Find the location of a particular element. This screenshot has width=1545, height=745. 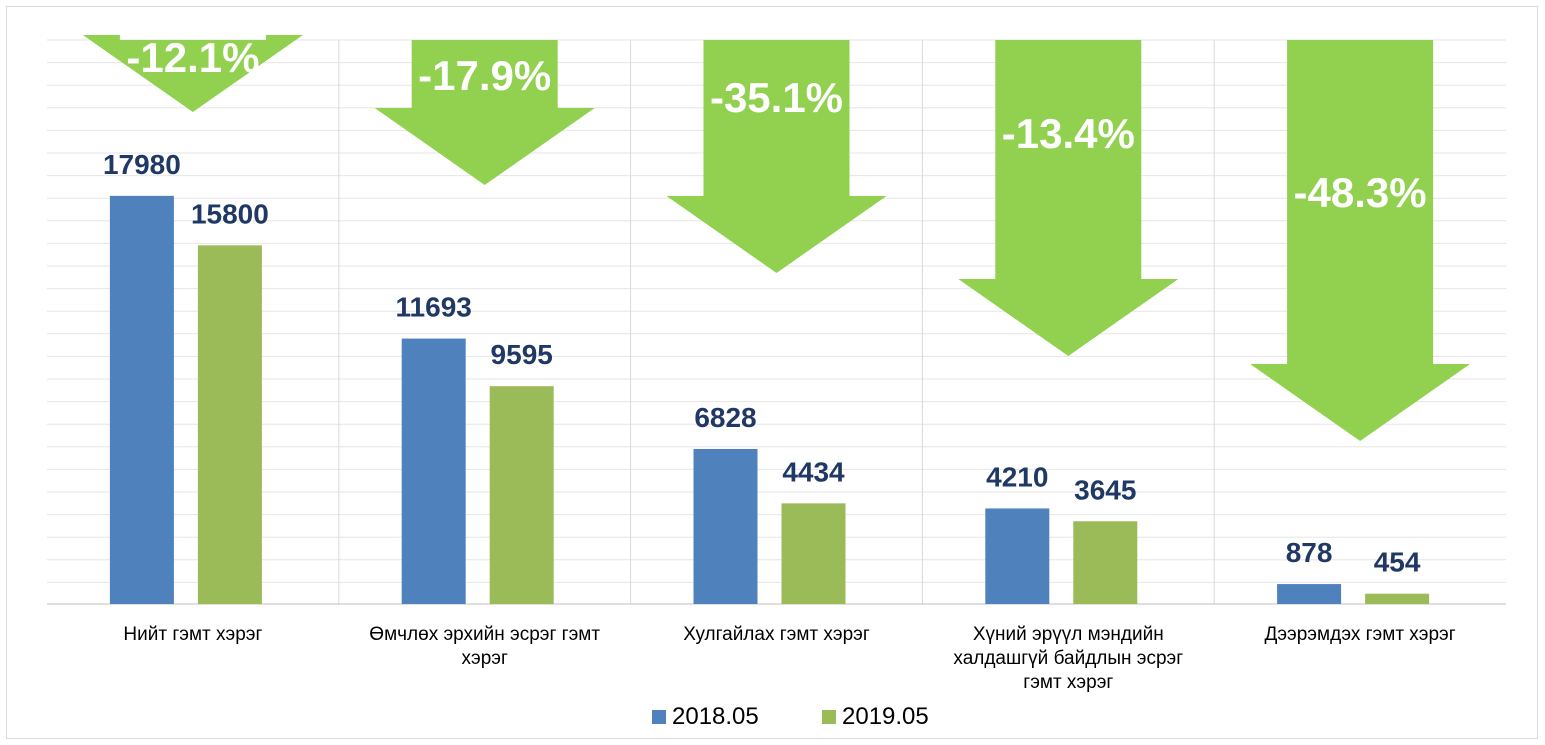

change-percent-label: -12.1% is located at coordinates (192, 57).